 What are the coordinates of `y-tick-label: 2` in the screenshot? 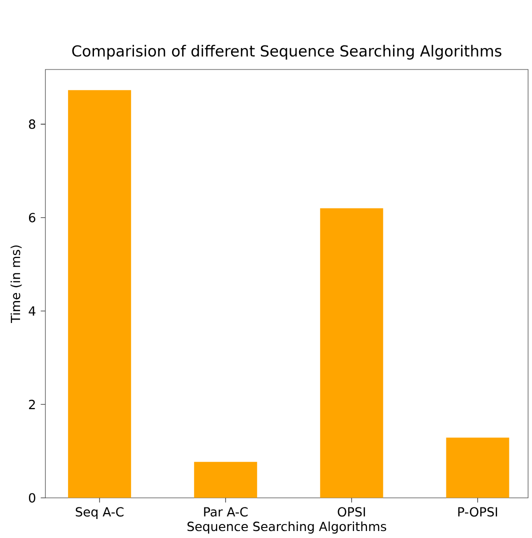 It's located at (31, 405).